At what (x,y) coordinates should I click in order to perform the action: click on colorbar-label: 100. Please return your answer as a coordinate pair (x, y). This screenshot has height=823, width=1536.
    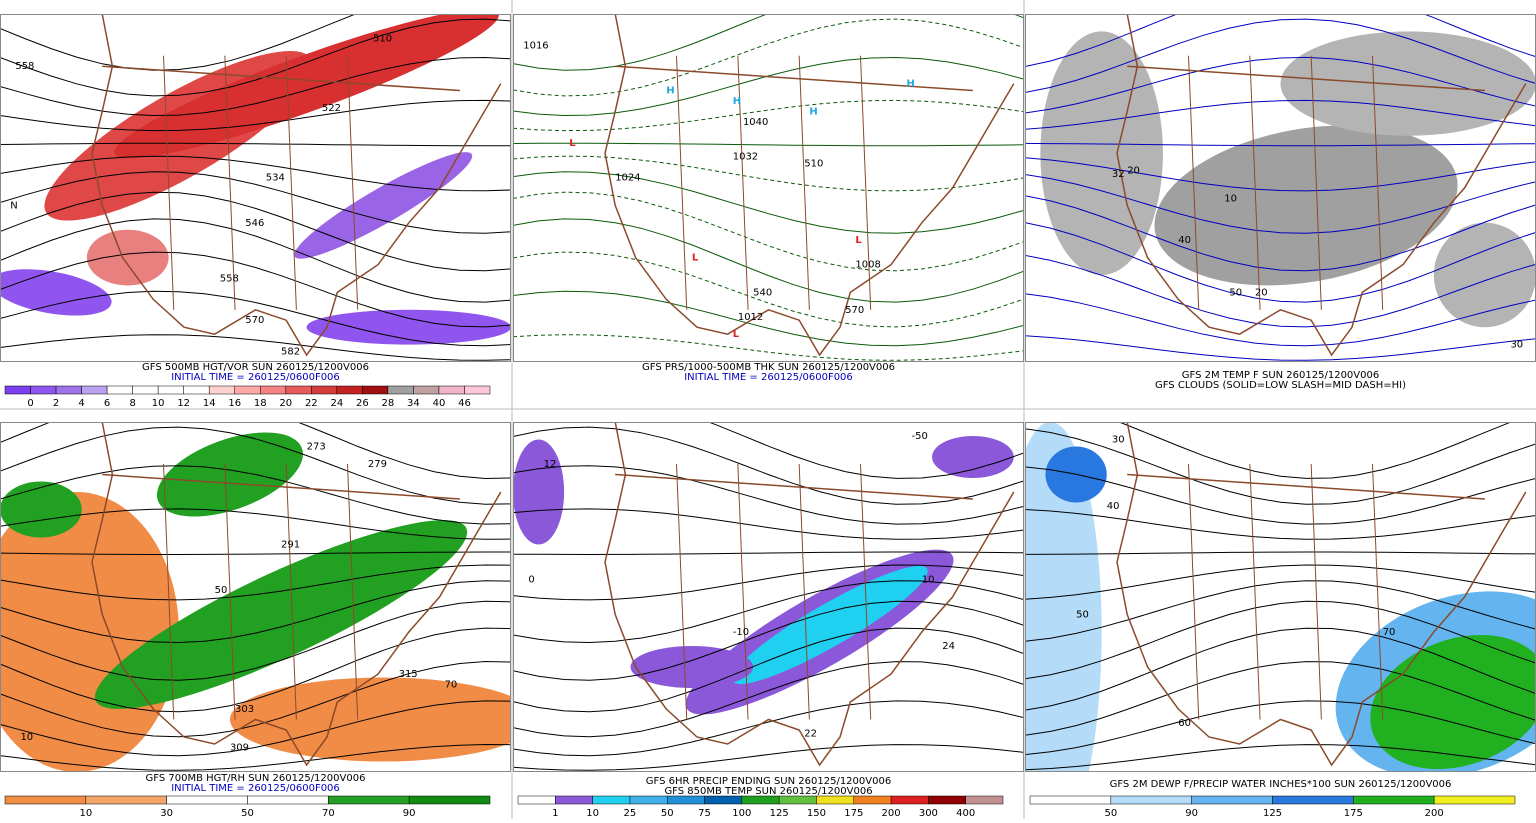
    Looking at the image, I should click on (741, 813).